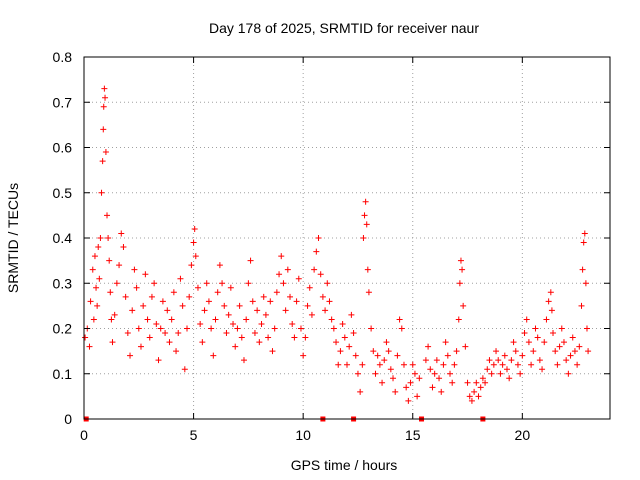  What do you see at coordinates (303, 435) in the screenshot?
I see `x-tick-label: 10` at bounding box center [303, 435].